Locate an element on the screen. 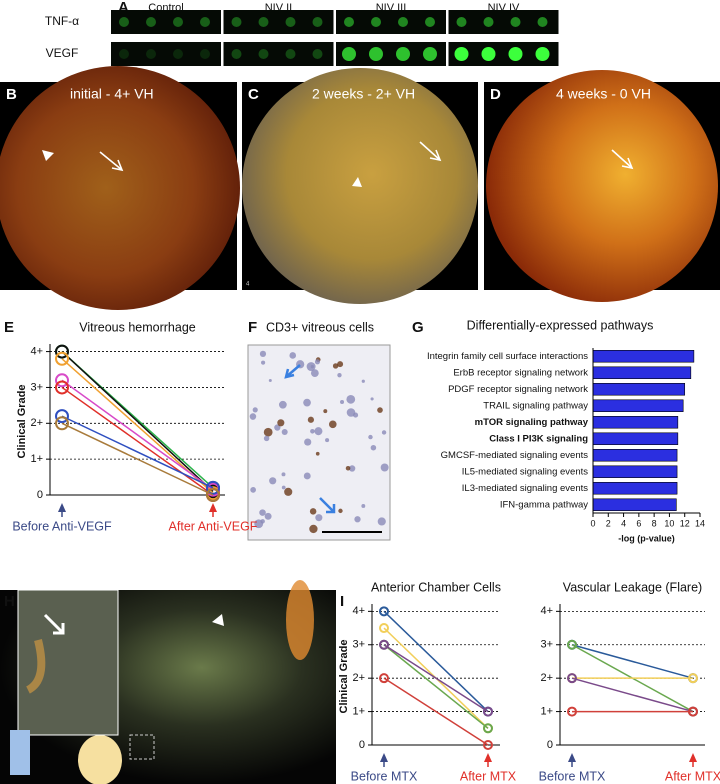  panel-letter: A is located at coordinates (123, 8).